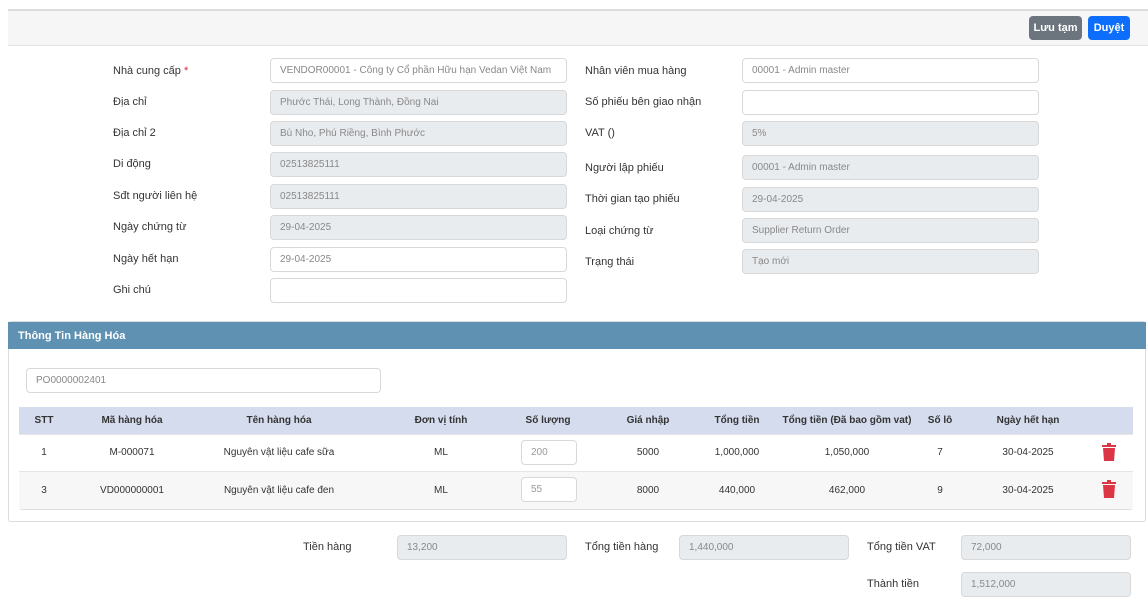 This screenshot has width=1148, height=607. What do you see at coordinates (418, 227) in the screenshot?
I see `document-date-input: 29-04-2025` at bounding box center [418, 227].